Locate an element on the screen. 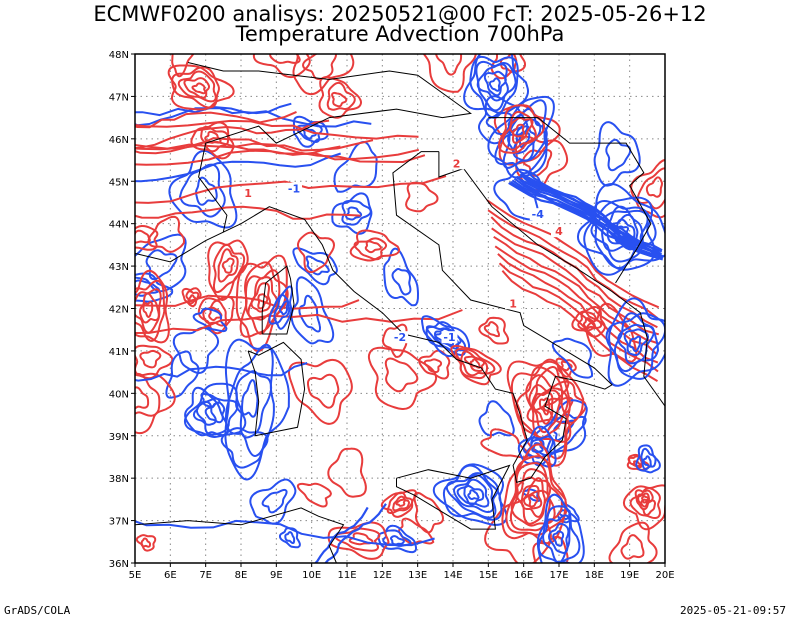 This screenshot has width=800, height=618. chart-subtitle: Temperature Advection 700hPa is located at coordinates (400, 34).